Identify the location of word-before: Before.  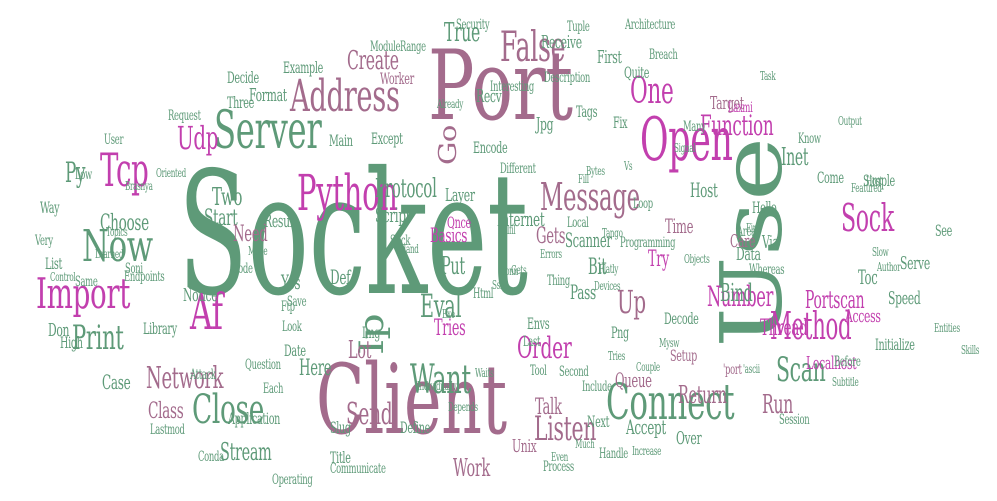
(847, 362).